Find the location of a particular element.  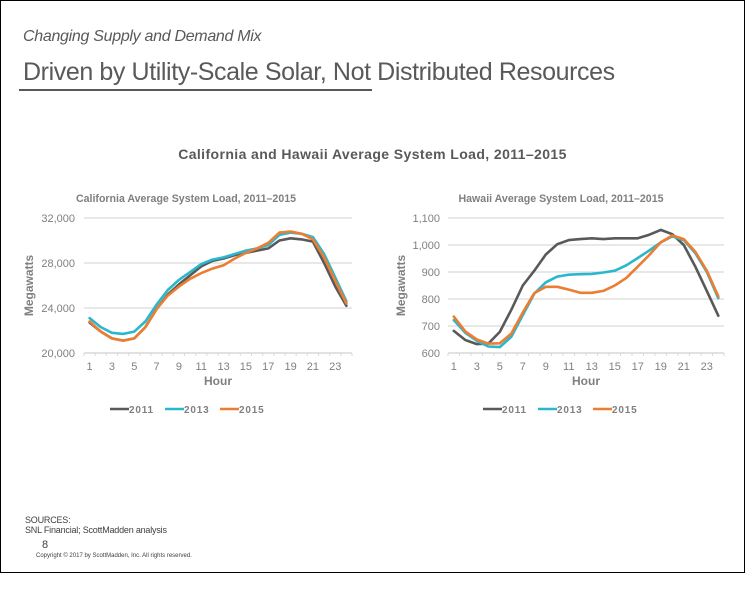

y-tick-label: 24,000 is located at coordinates (58, 309).